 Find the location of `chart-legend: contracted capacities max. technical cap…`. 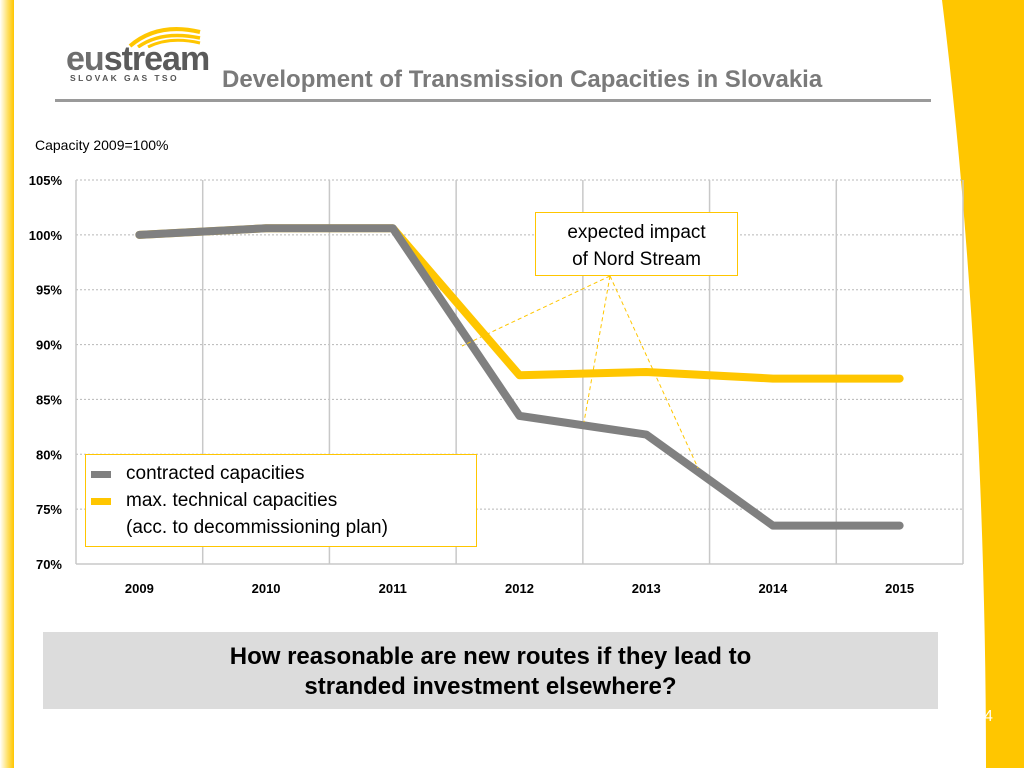

chart-legend: contracted capacities max. technical cap… is located at coordinates (281, 500).